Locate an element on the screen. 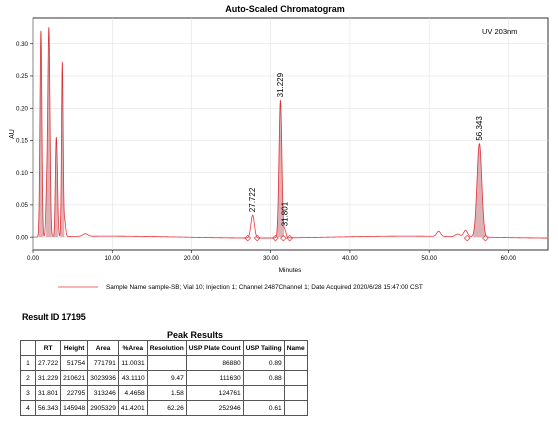 The image size is (558, 432). table-cell: 111630 is located at coordinates (214, 378).